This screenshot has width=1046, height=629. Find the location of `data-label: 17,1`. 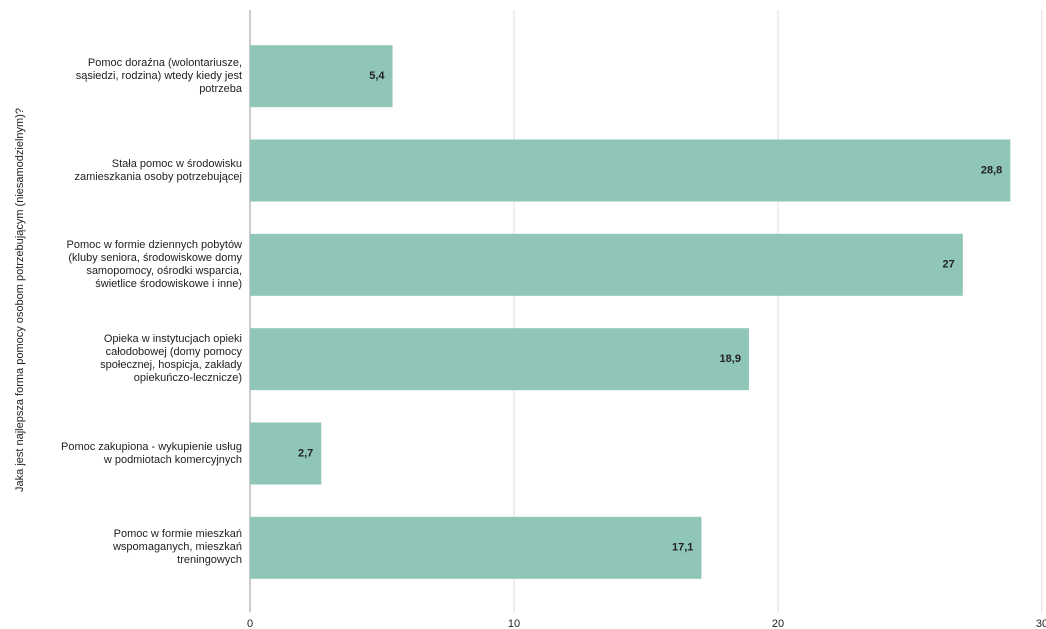

data-label: 17,1 is located at coordinates (682, 548).